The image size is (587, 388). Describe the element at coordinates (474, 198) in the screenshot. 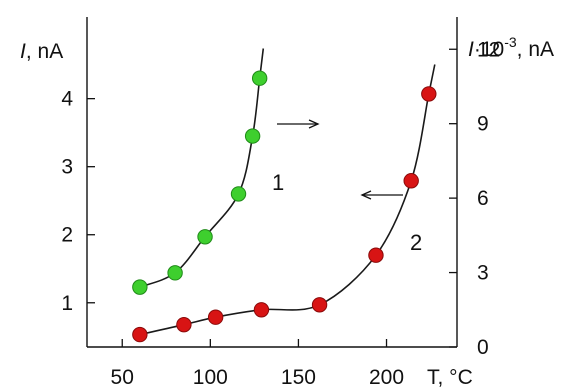

I see `y-right-axis-ticks: 0 3 6 9 12` at that location.